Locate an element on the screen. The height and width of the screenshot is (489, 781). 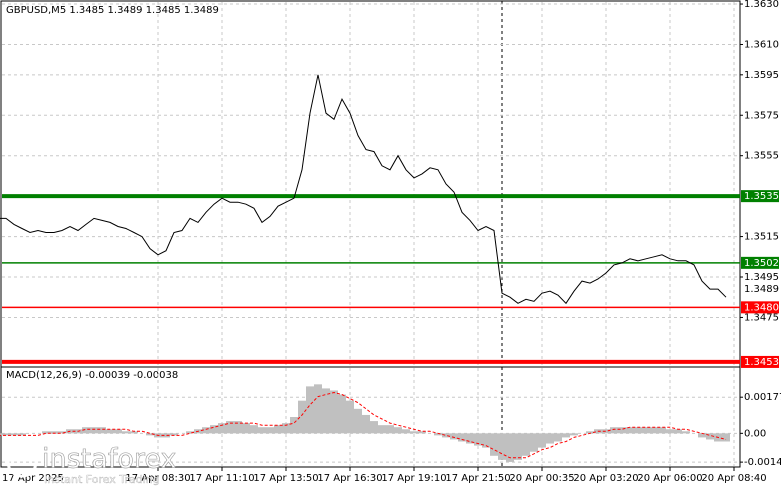
x-tick-label: 17 Apr 2025 is located at coordinates (33, 478).